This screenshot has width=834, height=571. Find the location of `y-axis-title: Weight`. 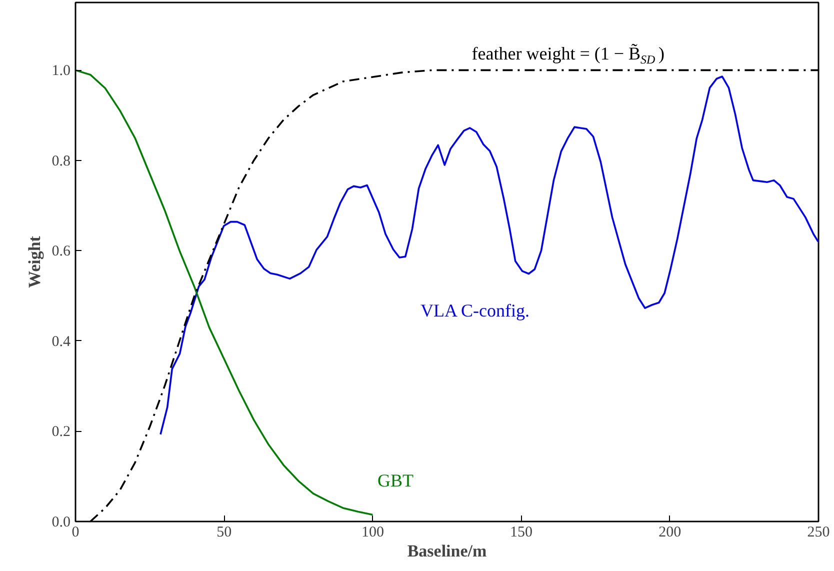

y-axis-title: Weight is located at coordinates (34, 262).